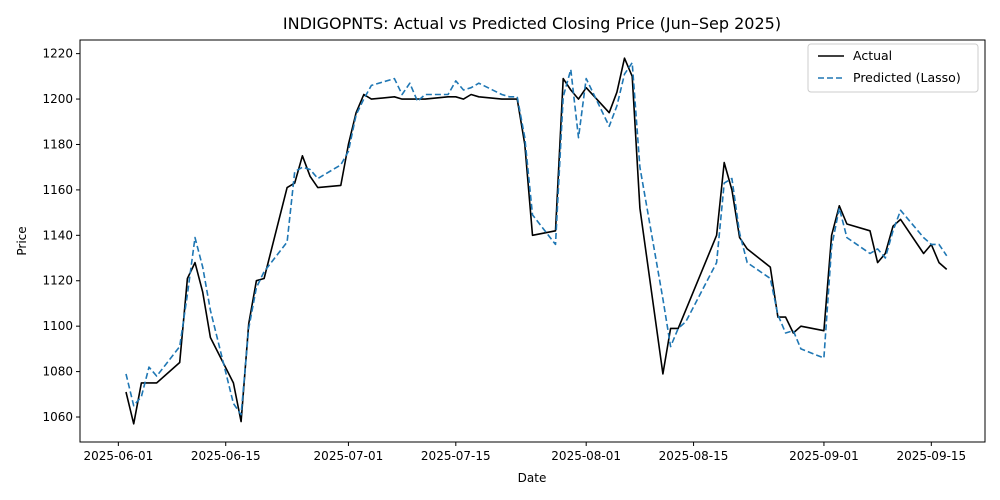 The width and height of the screenshot is (1000, 500). What do you see at coordinates (872, 55) in the screenshot?
I see `legend-label: Actual` at bounding box center [872, 55].